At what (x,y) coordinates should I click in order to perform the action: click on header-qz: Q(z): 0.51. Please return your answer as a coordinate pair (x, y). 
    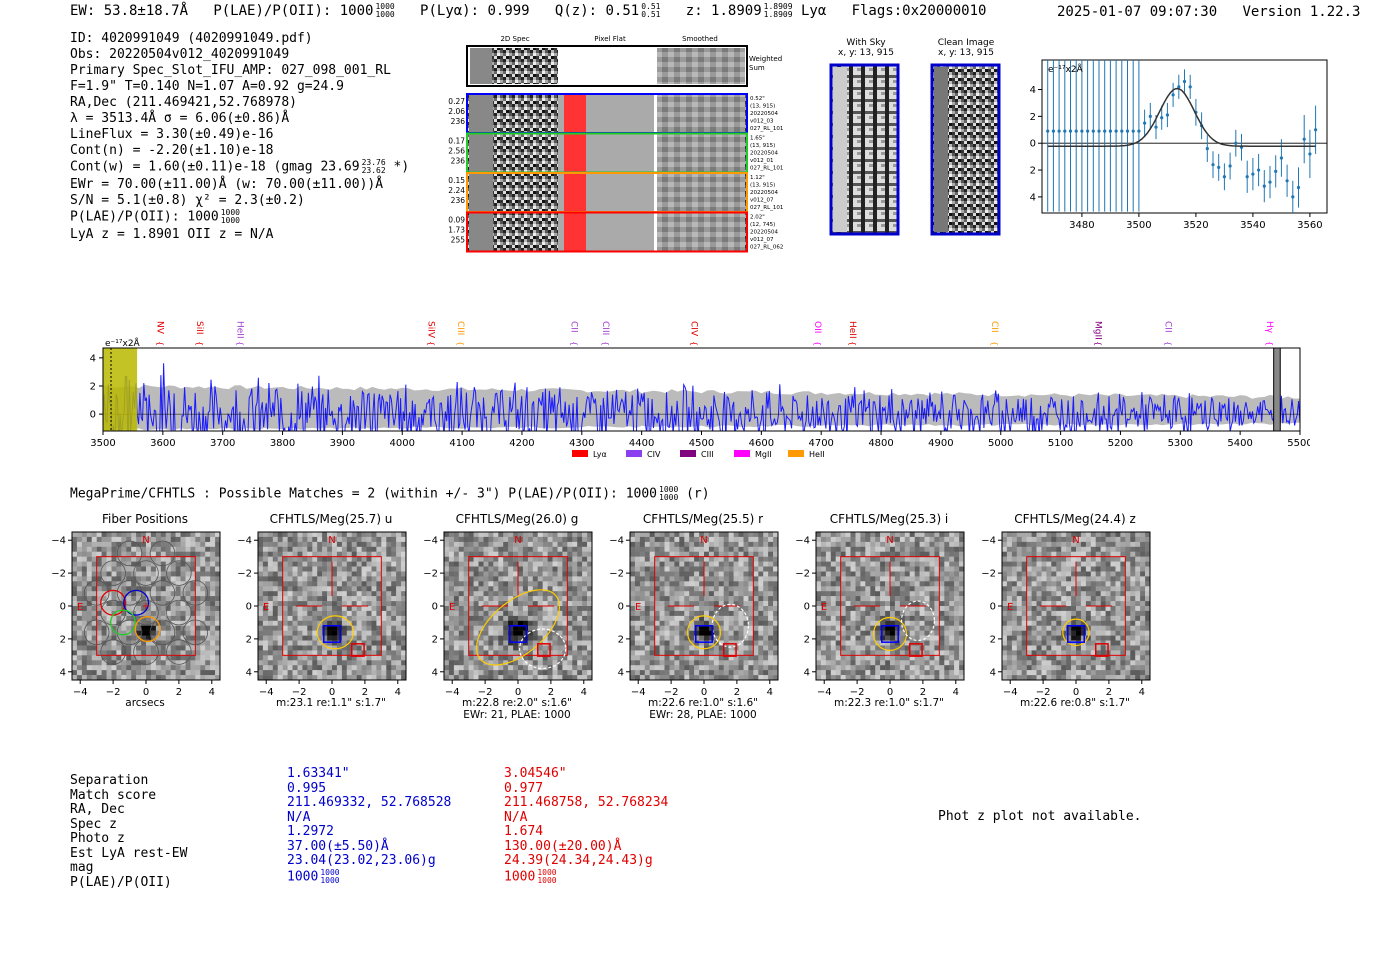
    Looking at the image, I should click on (597, 11).